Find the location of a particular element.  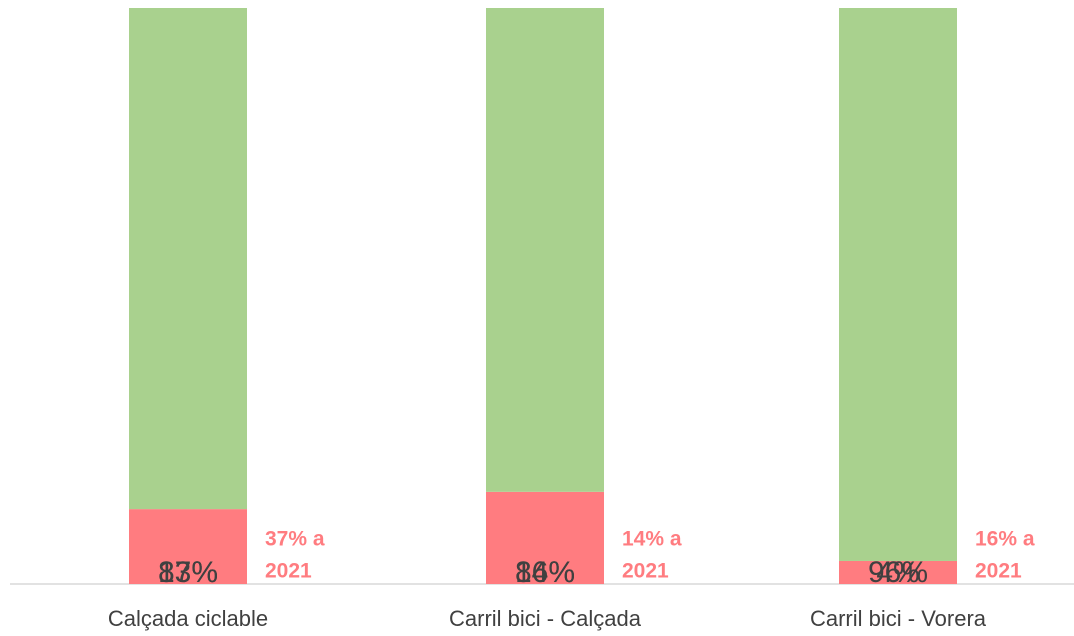

data-label: 16% is located at coordinates (545, 572).